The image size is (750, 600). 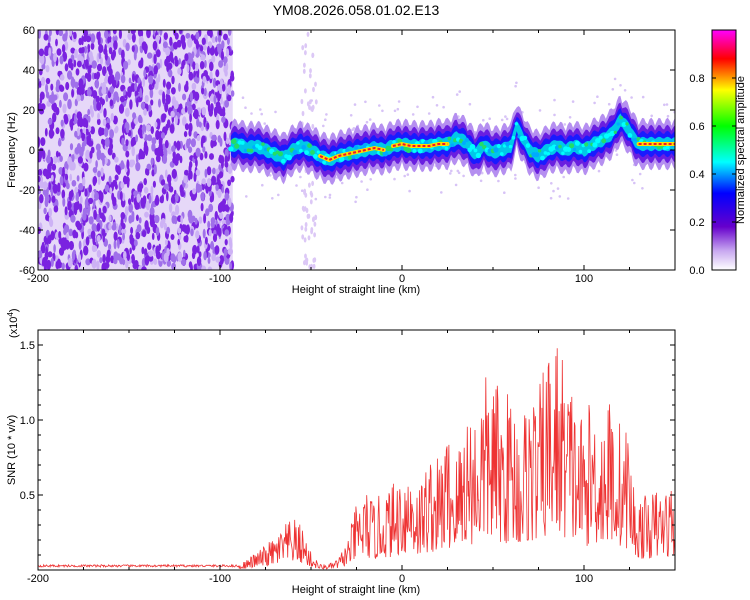 What do you see at coordinates (29, 71) in the screenshot?
I see `y-tick-label: 40` at bounding box center [29, 71].